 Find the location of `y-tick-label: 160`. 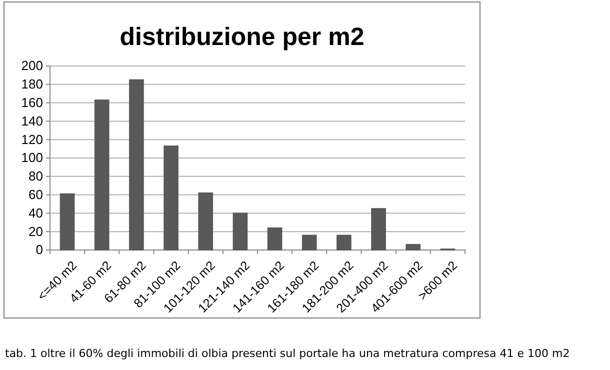

y-tick-label: 160 is located at coordinates (32, 102).